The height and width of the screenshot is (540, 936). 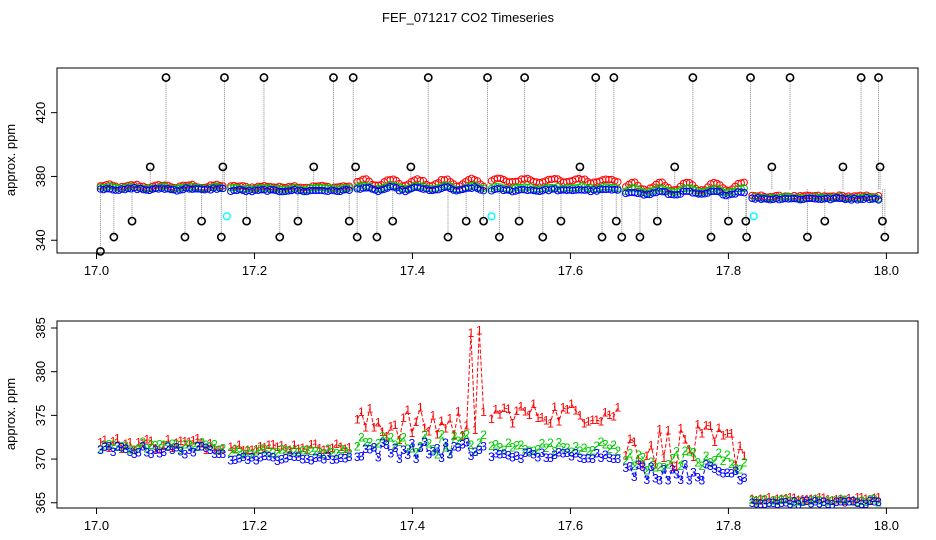 I want to click on y-tick-label: 365, so click(x=40, y=503).